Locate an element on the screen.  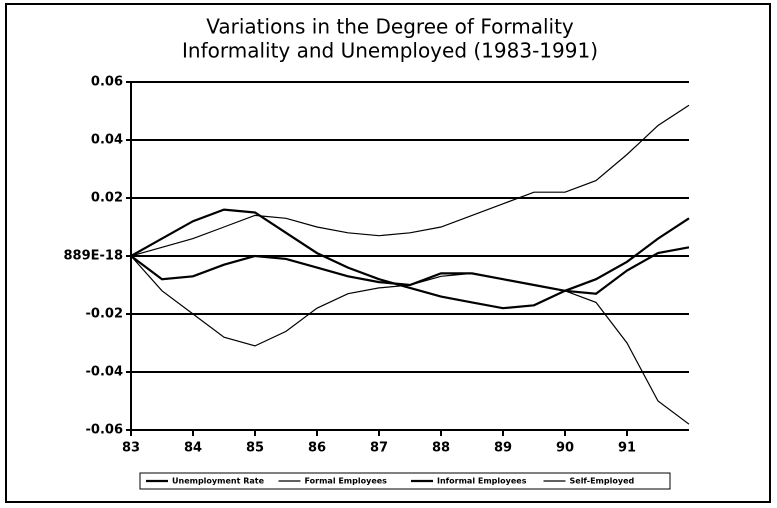
y-tick-label: 0.04 is located at coordinates (107, 140).